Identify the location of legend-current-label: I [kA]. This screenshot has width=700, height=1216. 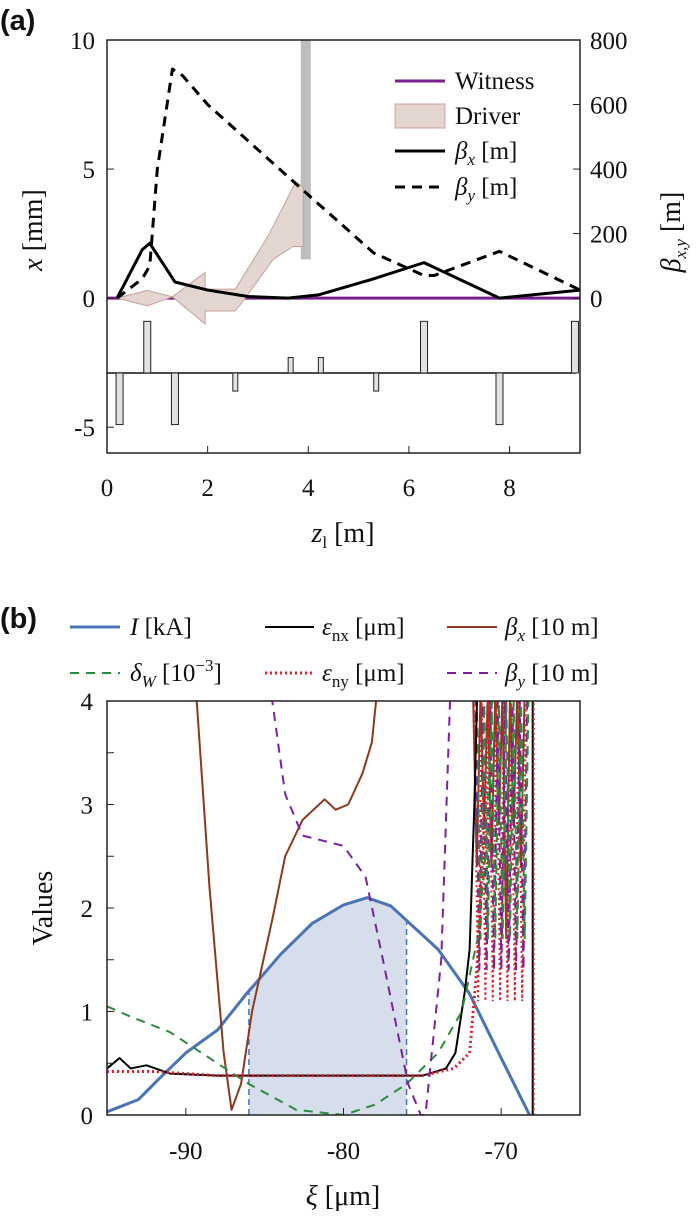
(160, 627).